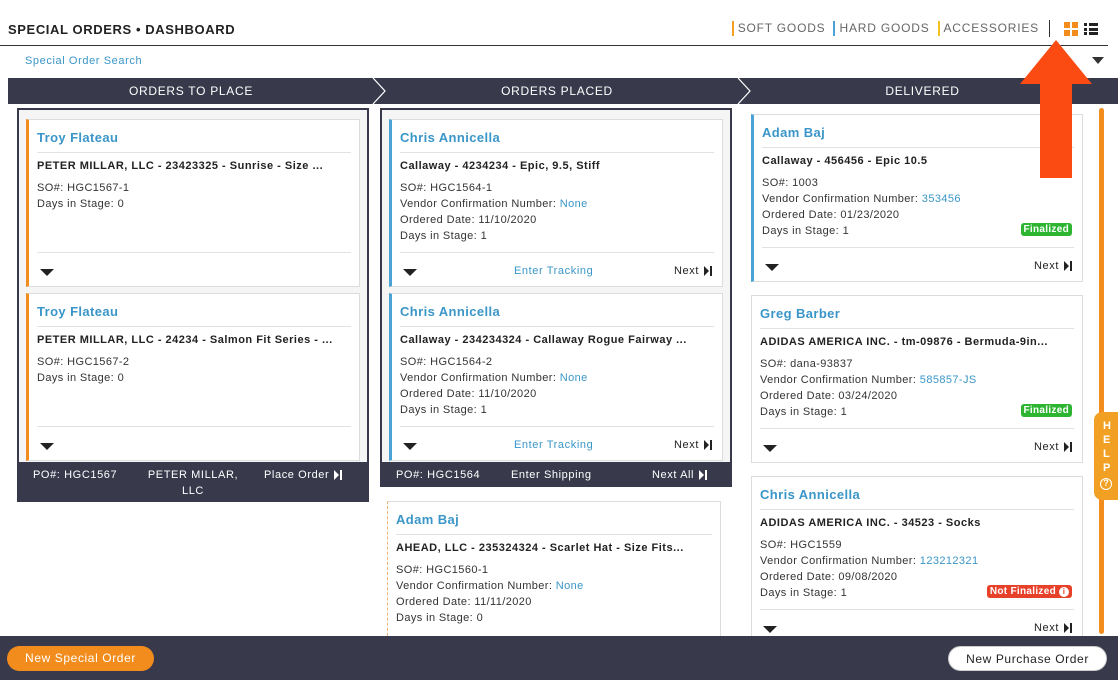  Describe the element at coordinates (869, 561) in the screenshot. I see `vendor-confirmation: Vendor Confirmation Number: 123212321` at that location.